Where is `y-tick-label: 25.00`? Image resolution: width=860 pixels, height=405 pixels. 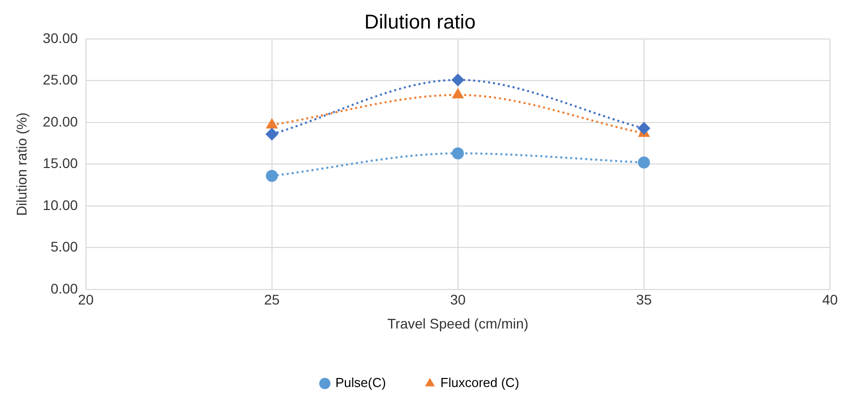 y-tick-label: 25.00 is located at coordinates (60, 80).